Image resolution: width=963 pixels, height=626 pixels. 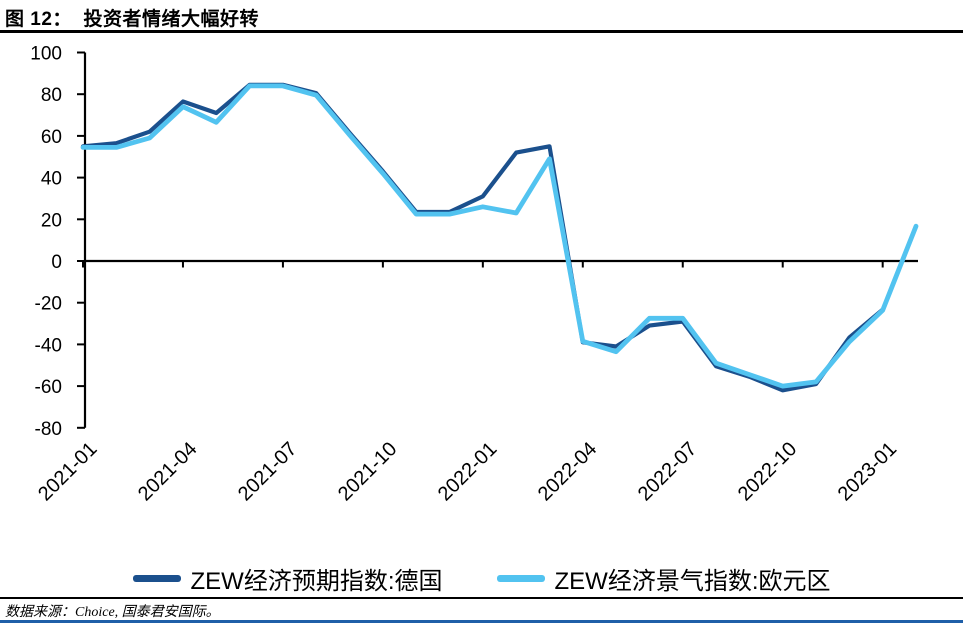 What do you see at coordinates (481, 578) in the screenshot?
I see `chart-legend: ZEW经济预期指数:德国 ZEW经济景气指数:欧元区` at bounding box center [481, 578].